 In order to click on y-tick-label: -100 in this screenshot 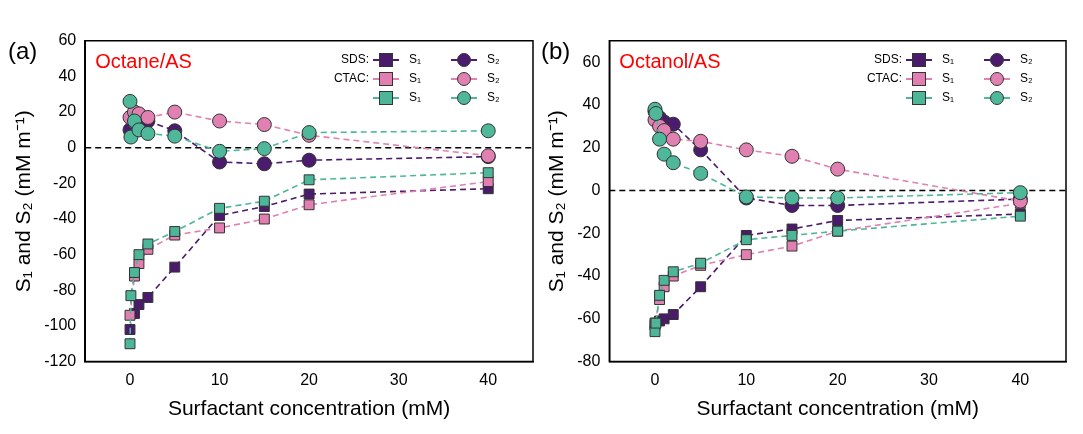, I will do `click(60, 325)`.